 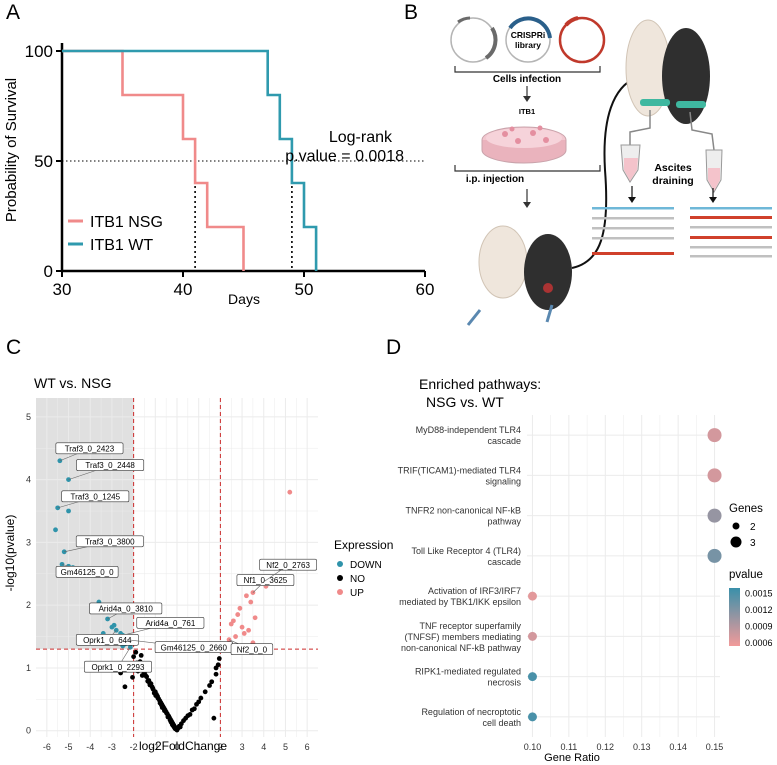 What do you see at coordinates (714, 171) in the screenshot?
I see `tube-right-icon` at bounding box center [714, 171].